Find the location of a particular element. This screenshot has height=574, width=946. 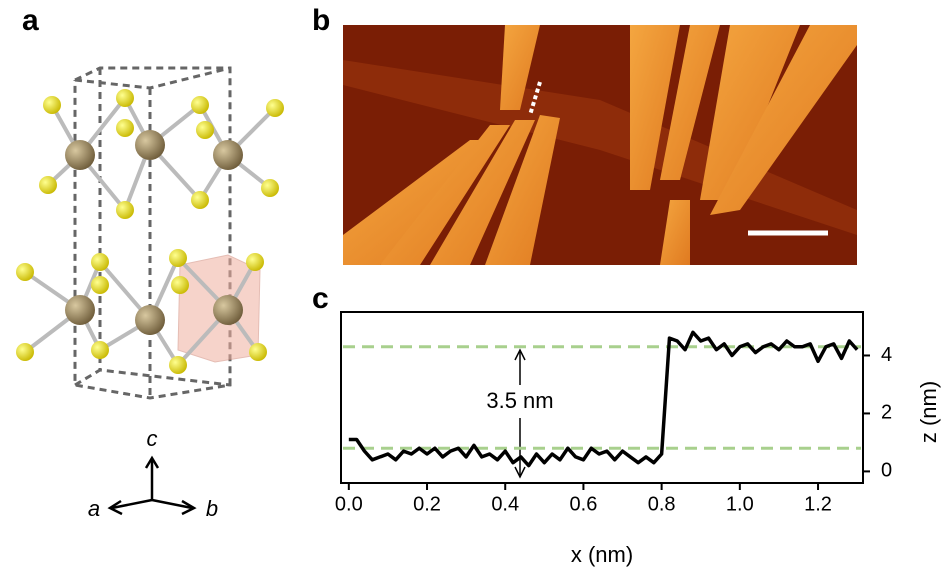

x-tick-label: 1.2 is located at coordinates (818, 504).